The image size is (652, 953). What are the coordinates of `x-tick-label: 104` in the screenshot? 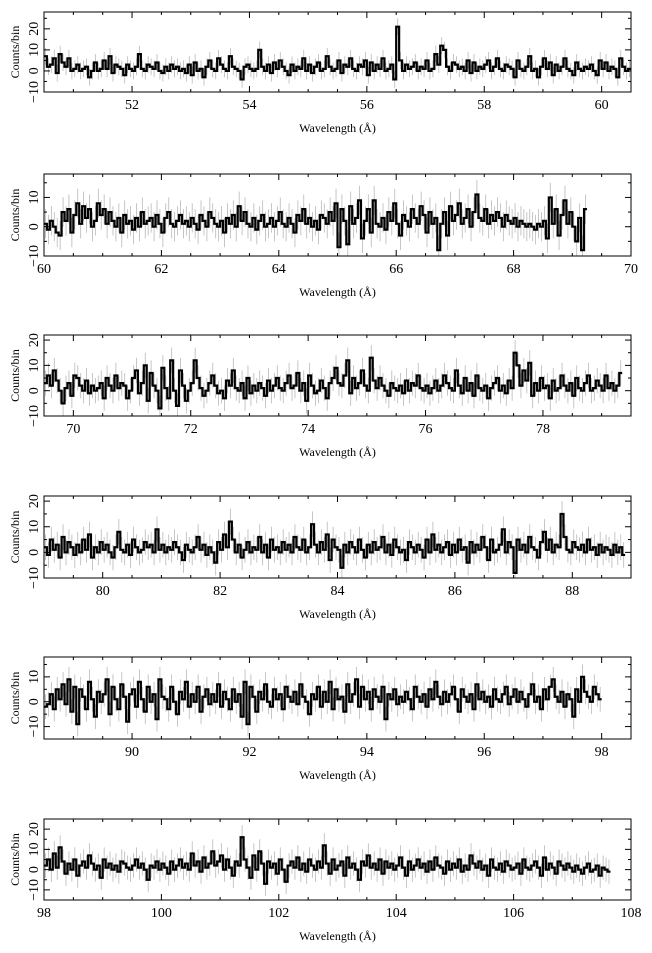 It's located at (396, 913).